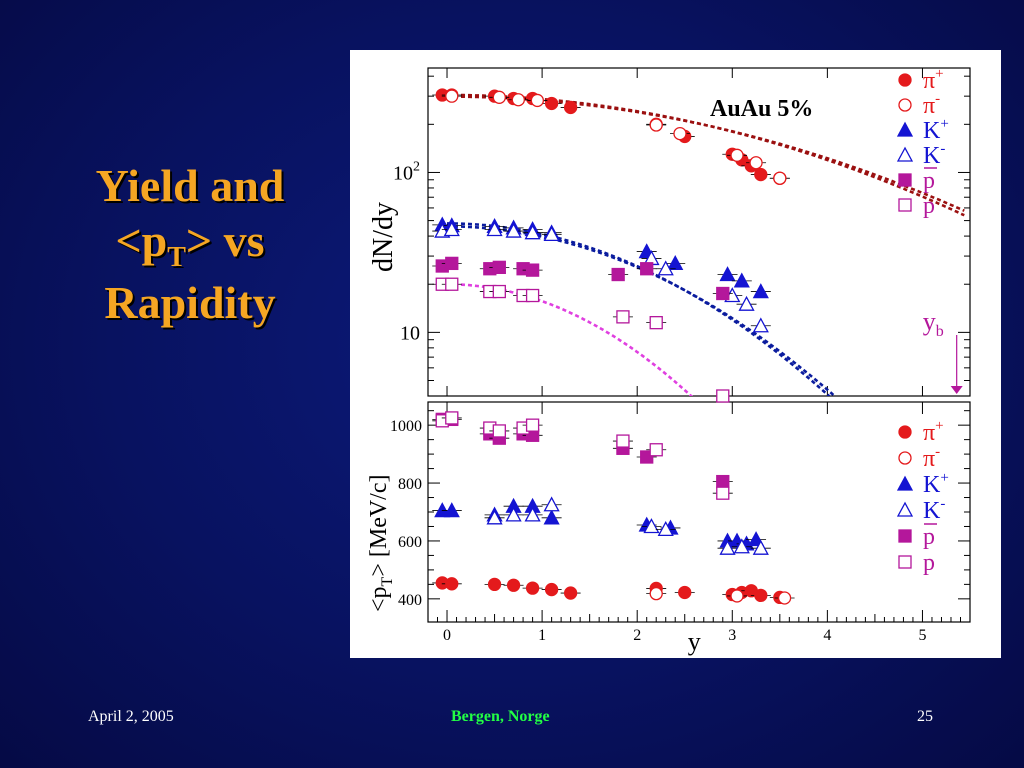 Image resolution: width=1024 pixels, height=768 pixels. What do you see at coordinates (383, 237) in the screenshot?
I see `top-y-axis-label: dN/dy` at bounding box center [383, 237].